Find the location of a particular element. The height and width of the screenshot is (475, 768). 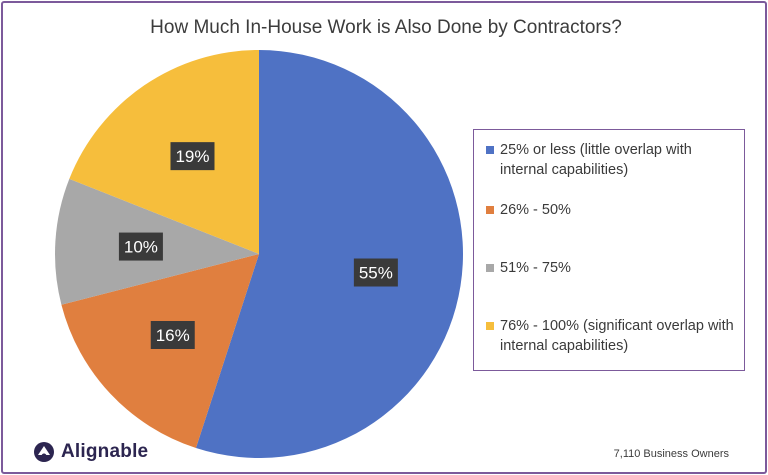

svg-text: 55% is located at coordinates (376, 273).